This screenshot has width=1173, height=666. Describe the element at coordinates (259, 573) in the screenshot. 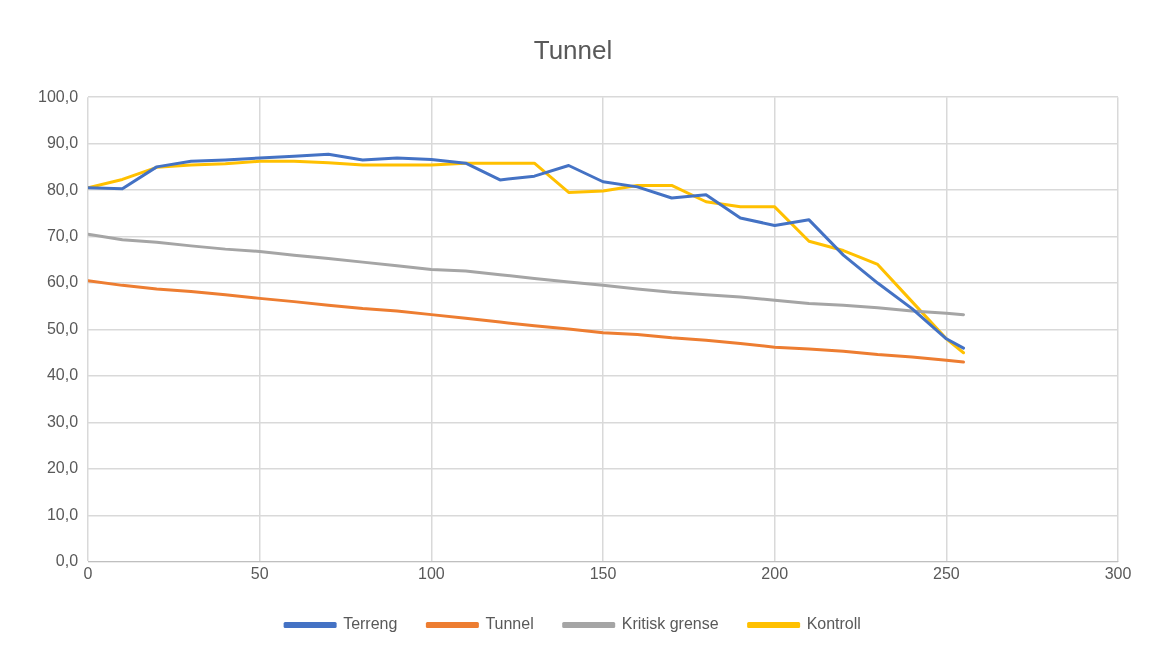

I see `x-tick-label: 50` at that location.